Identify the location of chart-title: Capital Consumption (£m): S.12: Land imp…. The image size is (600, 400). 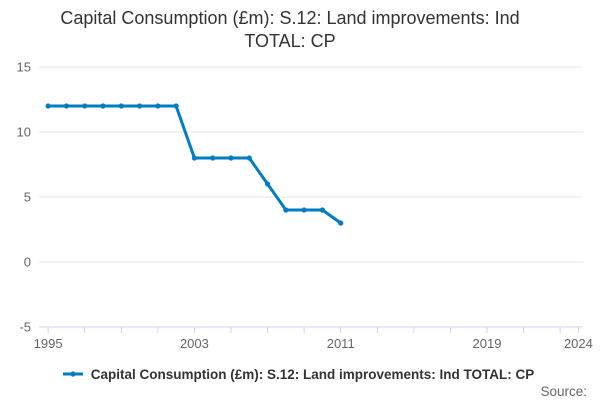
(290, 30).